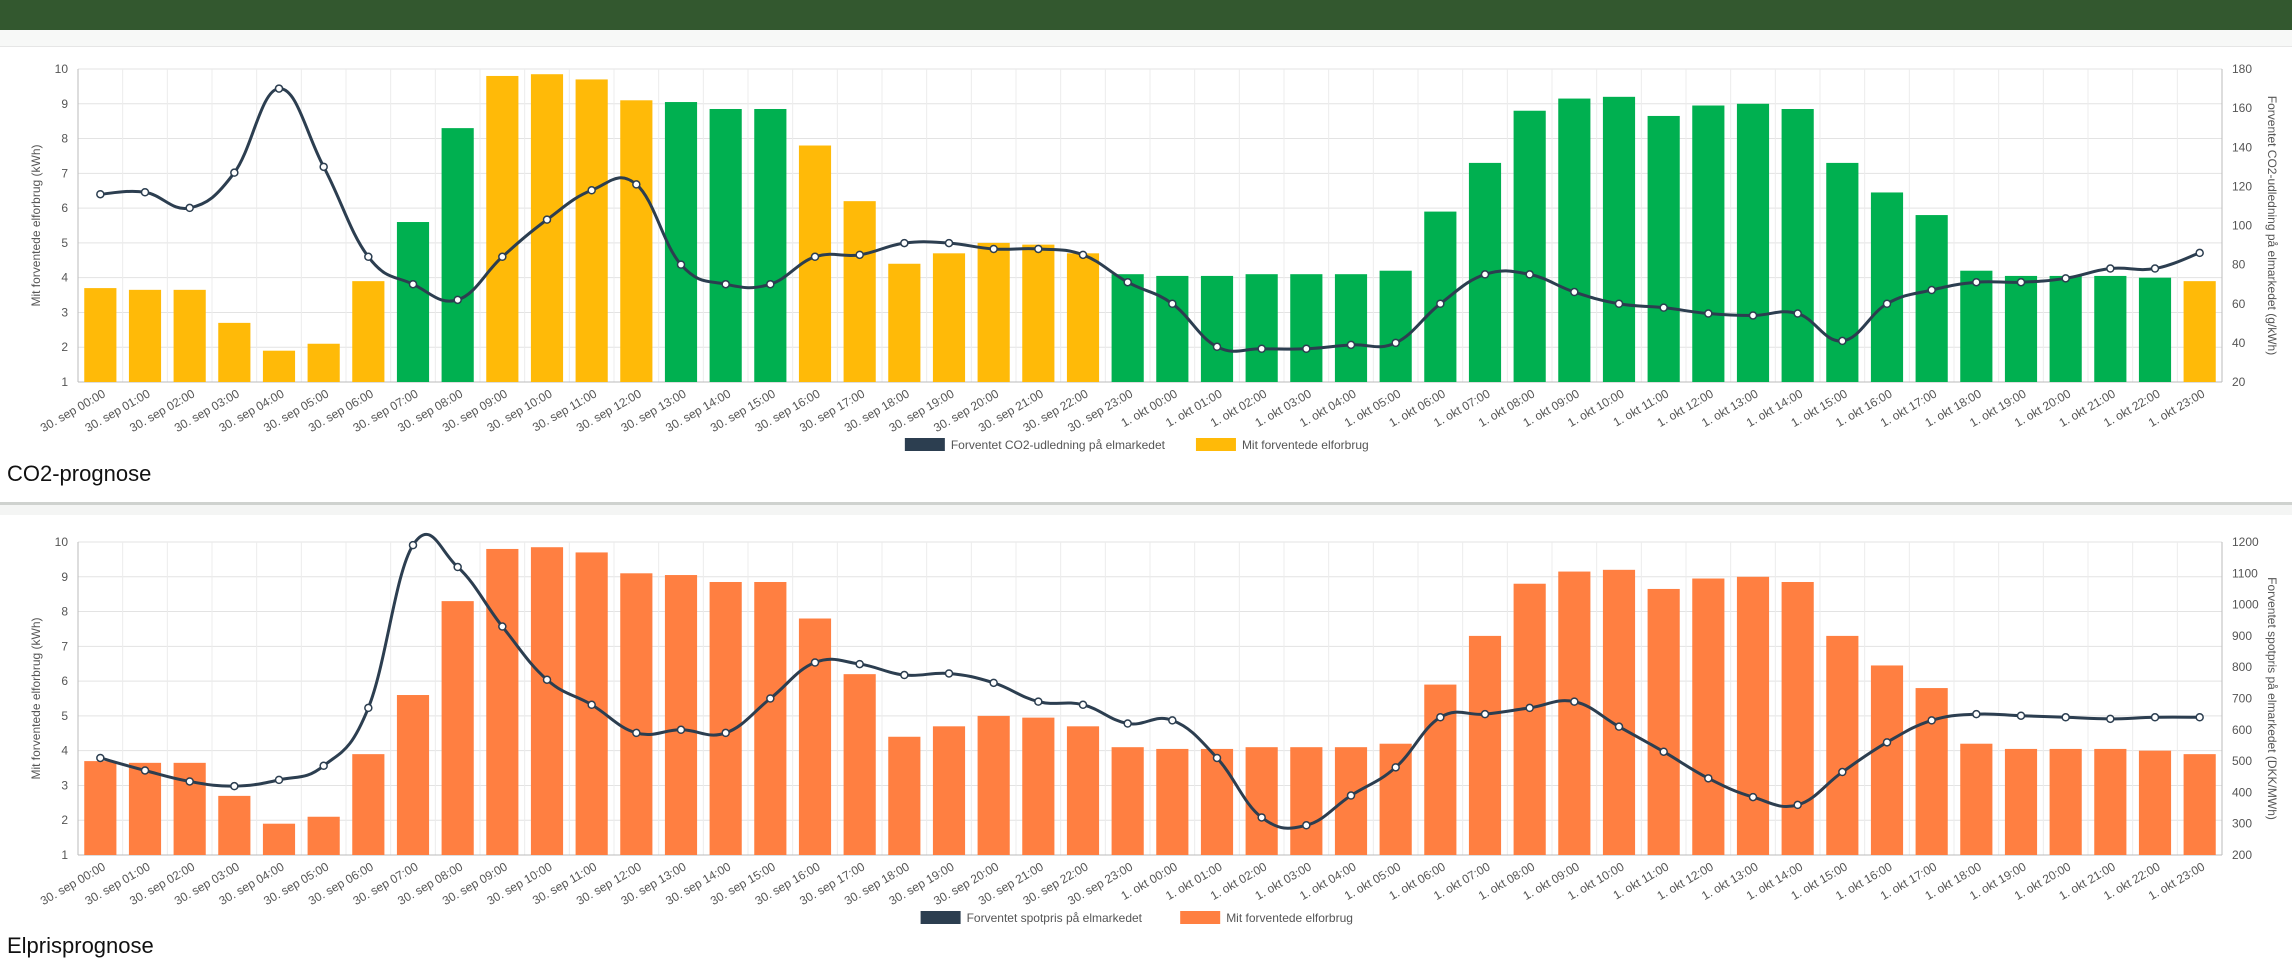 The width and height of the screenshot is (2292, 965). Describe the element at coordinates (79, 473) in the screenshot. I see `section-title-co2: CO2-prognose` at that location.